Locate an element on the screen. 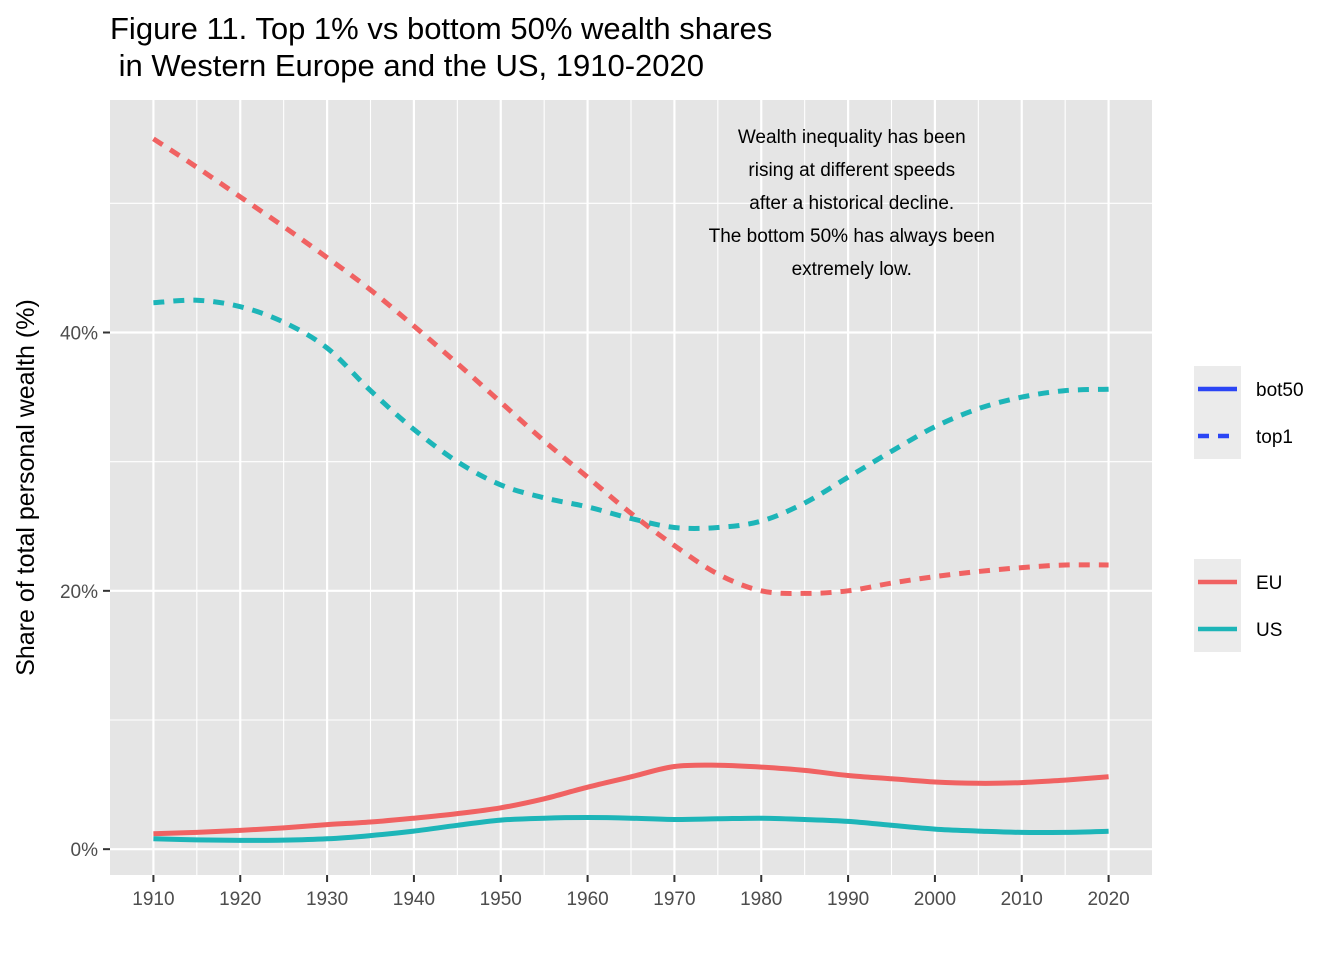 The image size is (1344, 960). legend-label-us: US is located at coordinates (1269, 630).